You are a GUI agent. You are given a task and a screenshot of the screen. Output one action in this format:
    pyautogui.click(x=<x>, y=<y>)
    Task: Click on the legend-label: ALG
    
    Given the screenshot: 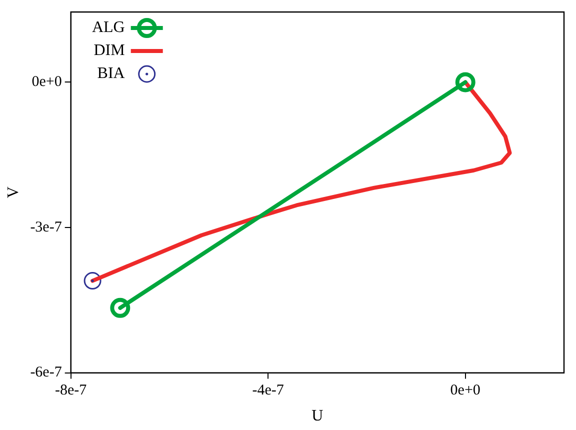 What is the action you would take?
    pyautogui.click(x=109, y=27)
    